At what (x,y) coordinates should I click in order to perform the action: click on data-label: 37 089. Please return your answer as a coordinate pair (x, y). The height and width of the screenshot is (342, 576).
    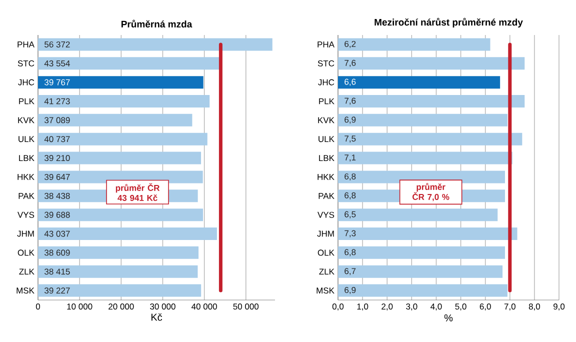
    Looking at the image, I should click on (57, 120).